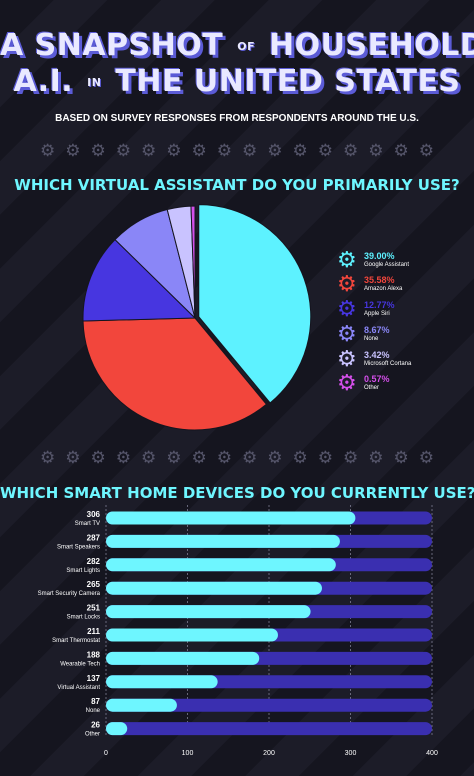  Describe the element at coordinates (80, 664) in the screenshot. I see `bar-category-label: Wearable Tech` at that location.